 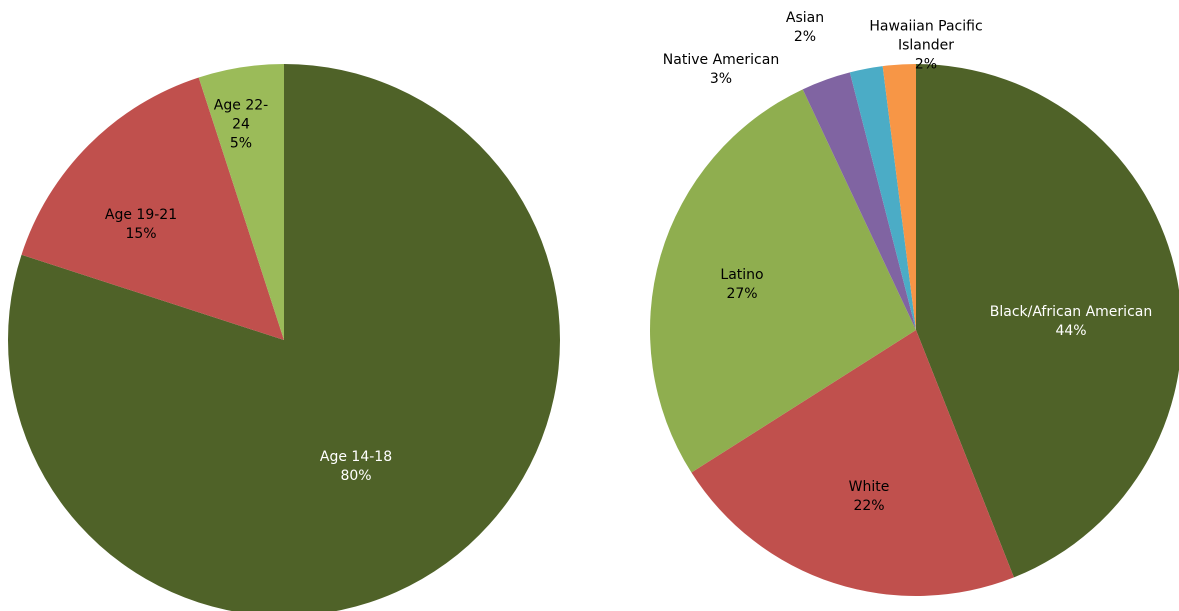 I want to click on slice-label: Asian 2%, so click(x=805, y=28).